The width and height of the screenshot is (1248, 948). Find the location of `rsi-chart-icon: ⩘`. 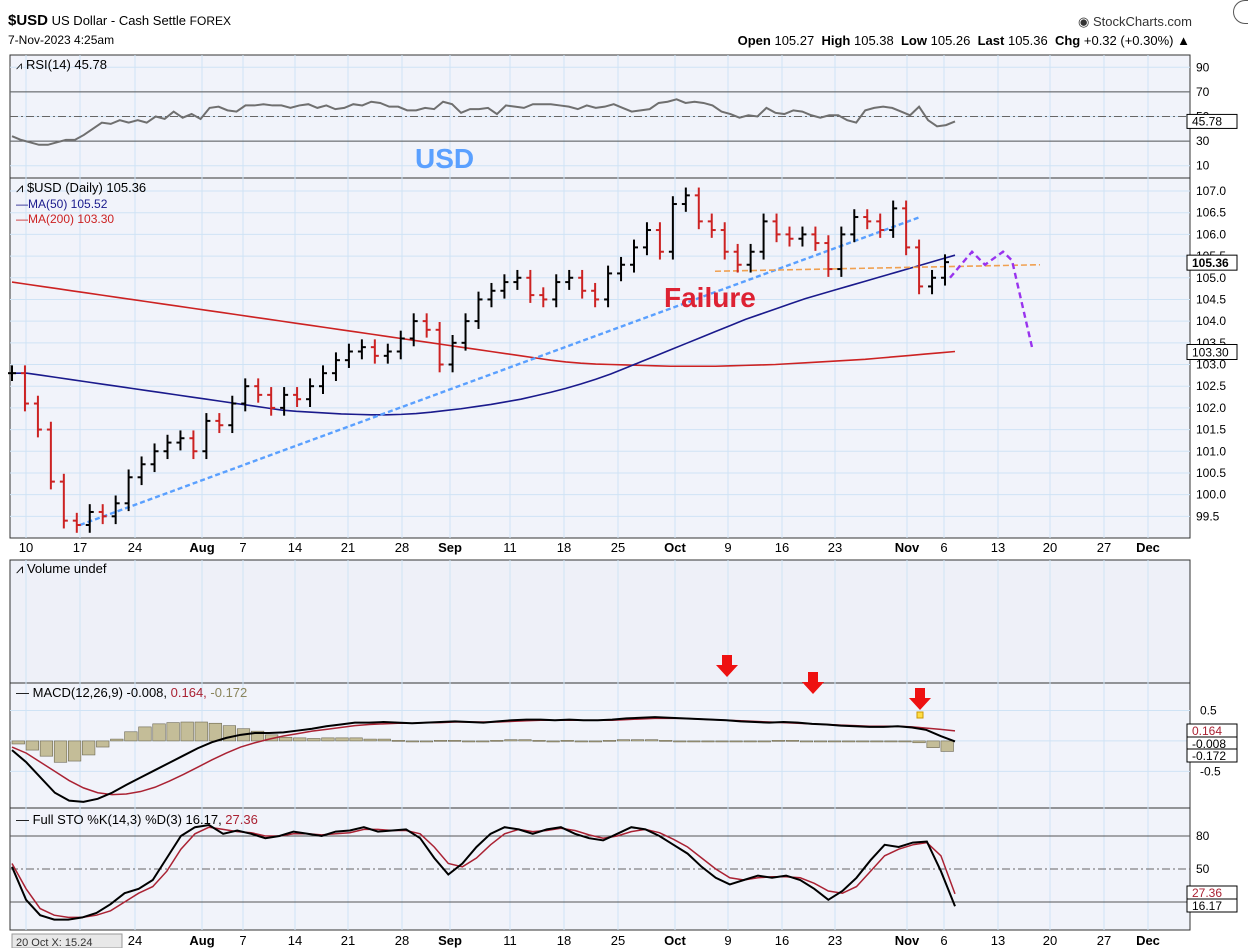

rsi-chart-icon: ⩘ is located at coordinates (19, 66).